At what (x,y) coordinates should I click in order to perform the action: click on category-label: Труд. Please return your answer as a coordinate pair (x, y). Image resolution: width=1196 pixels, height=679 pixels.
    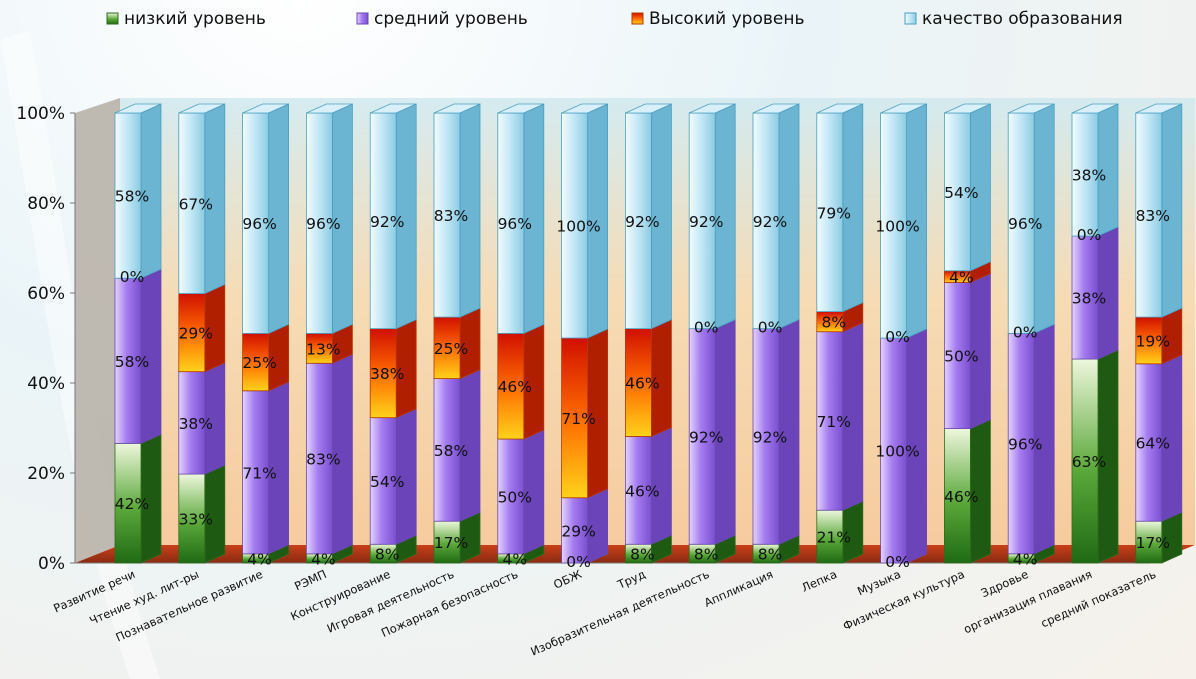
    Looking at the image, I should click on (630, 579).